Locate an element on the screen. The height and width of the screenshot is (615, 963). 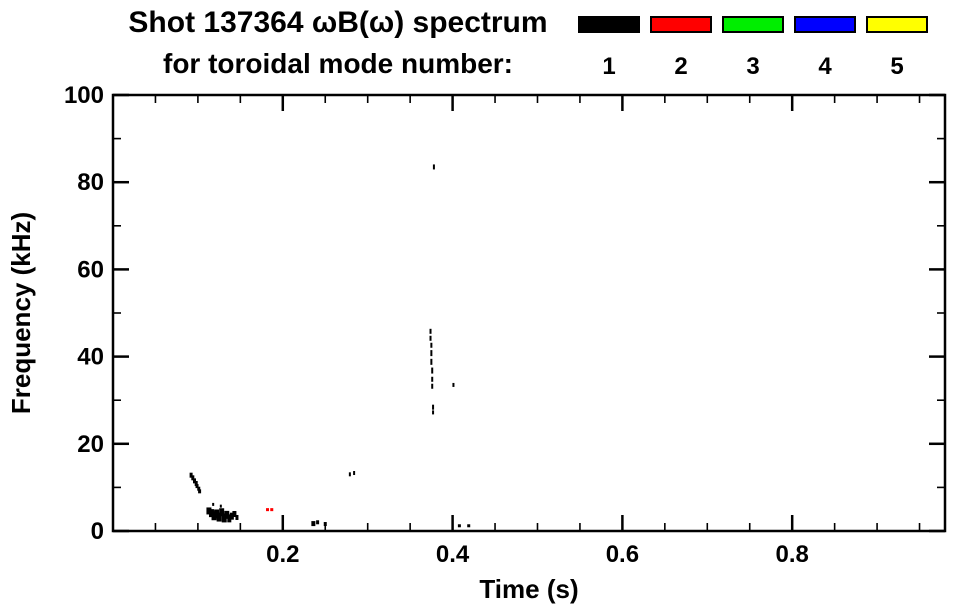
legend-label-2: 2 is located at coordinates (681, 66).